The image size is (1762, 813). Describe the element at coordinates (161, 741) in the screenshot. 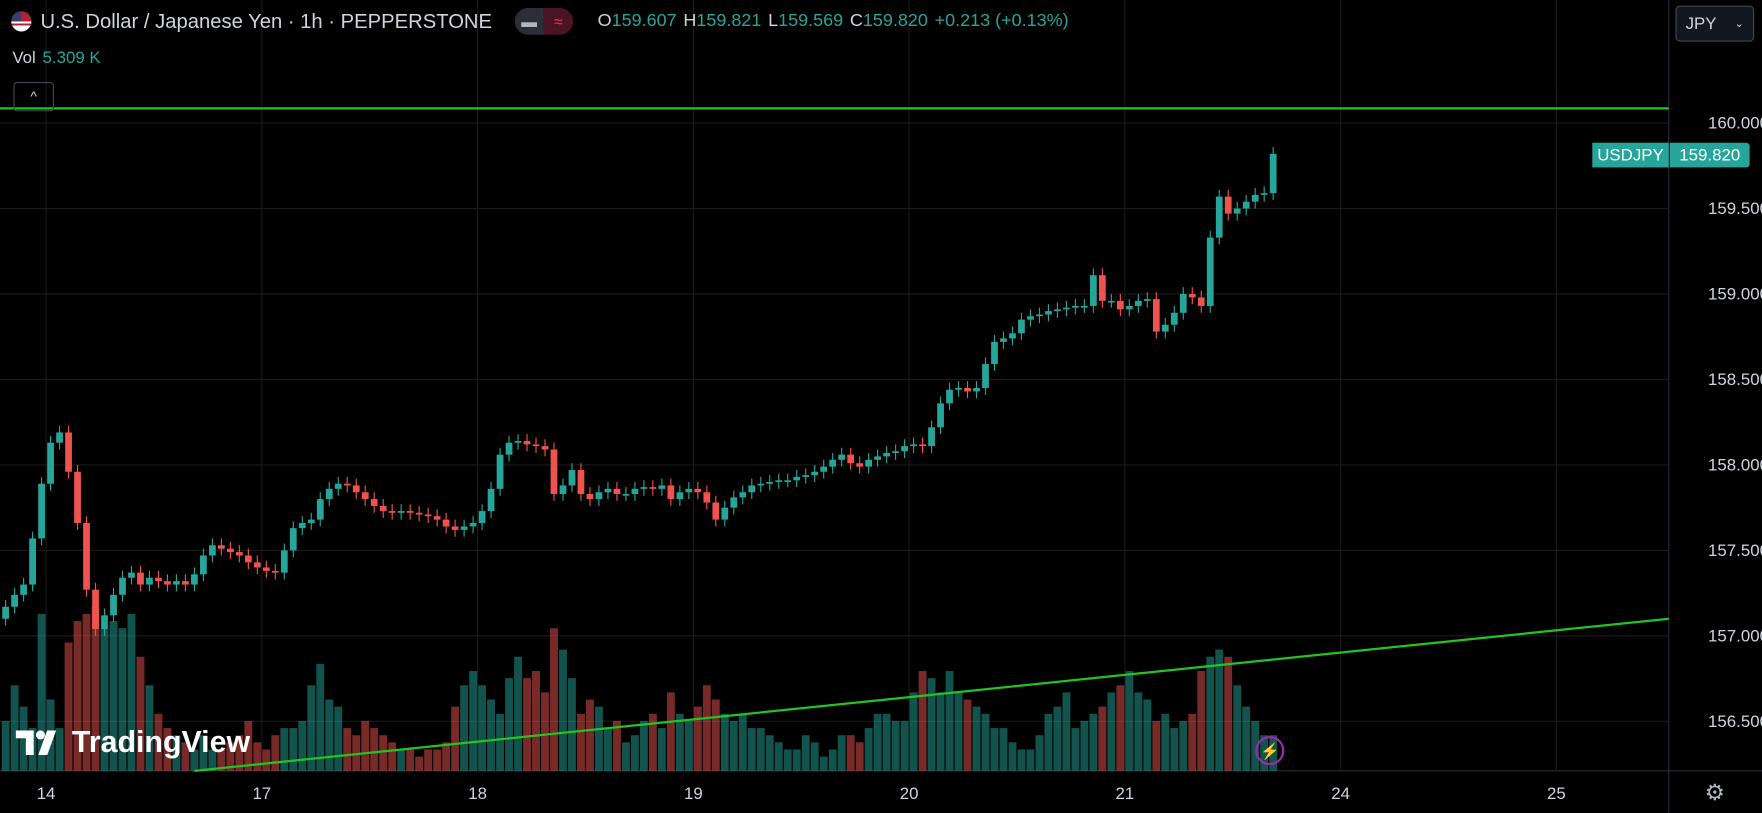

I see `logo-text: TradingView` at that location.